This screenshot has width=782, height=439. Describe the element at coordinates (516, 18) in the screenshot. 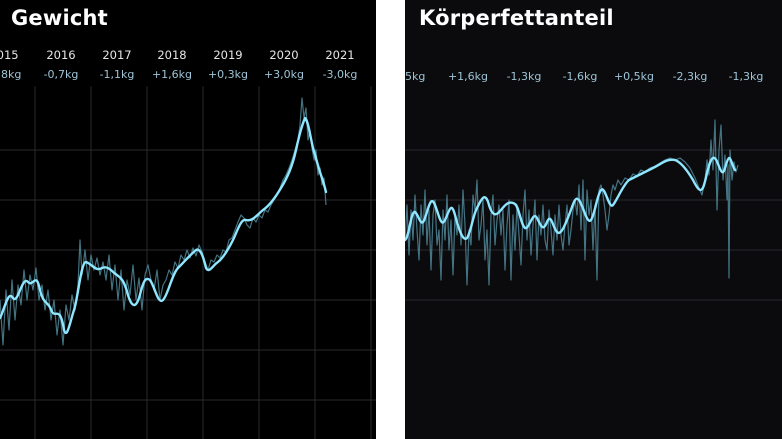

I see `body-fat-chart-title: Körperfettanteil` at that location.